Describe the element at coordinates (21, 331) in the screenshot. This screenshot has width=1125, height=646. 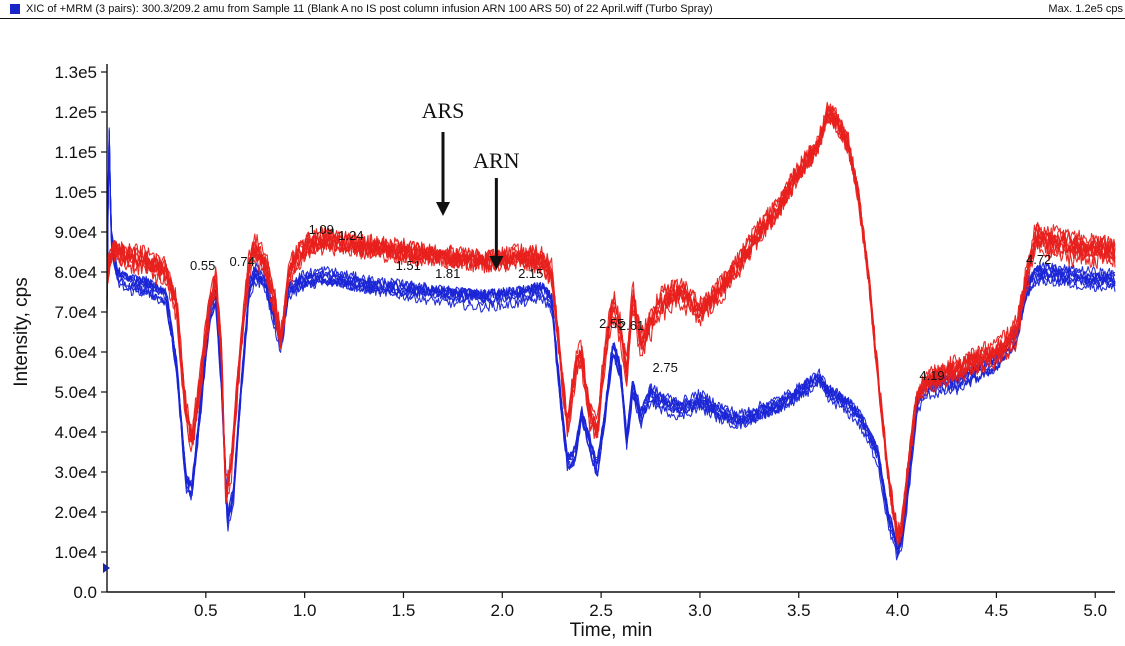
I see `y-axis-title: Intensity, cps` at that location.